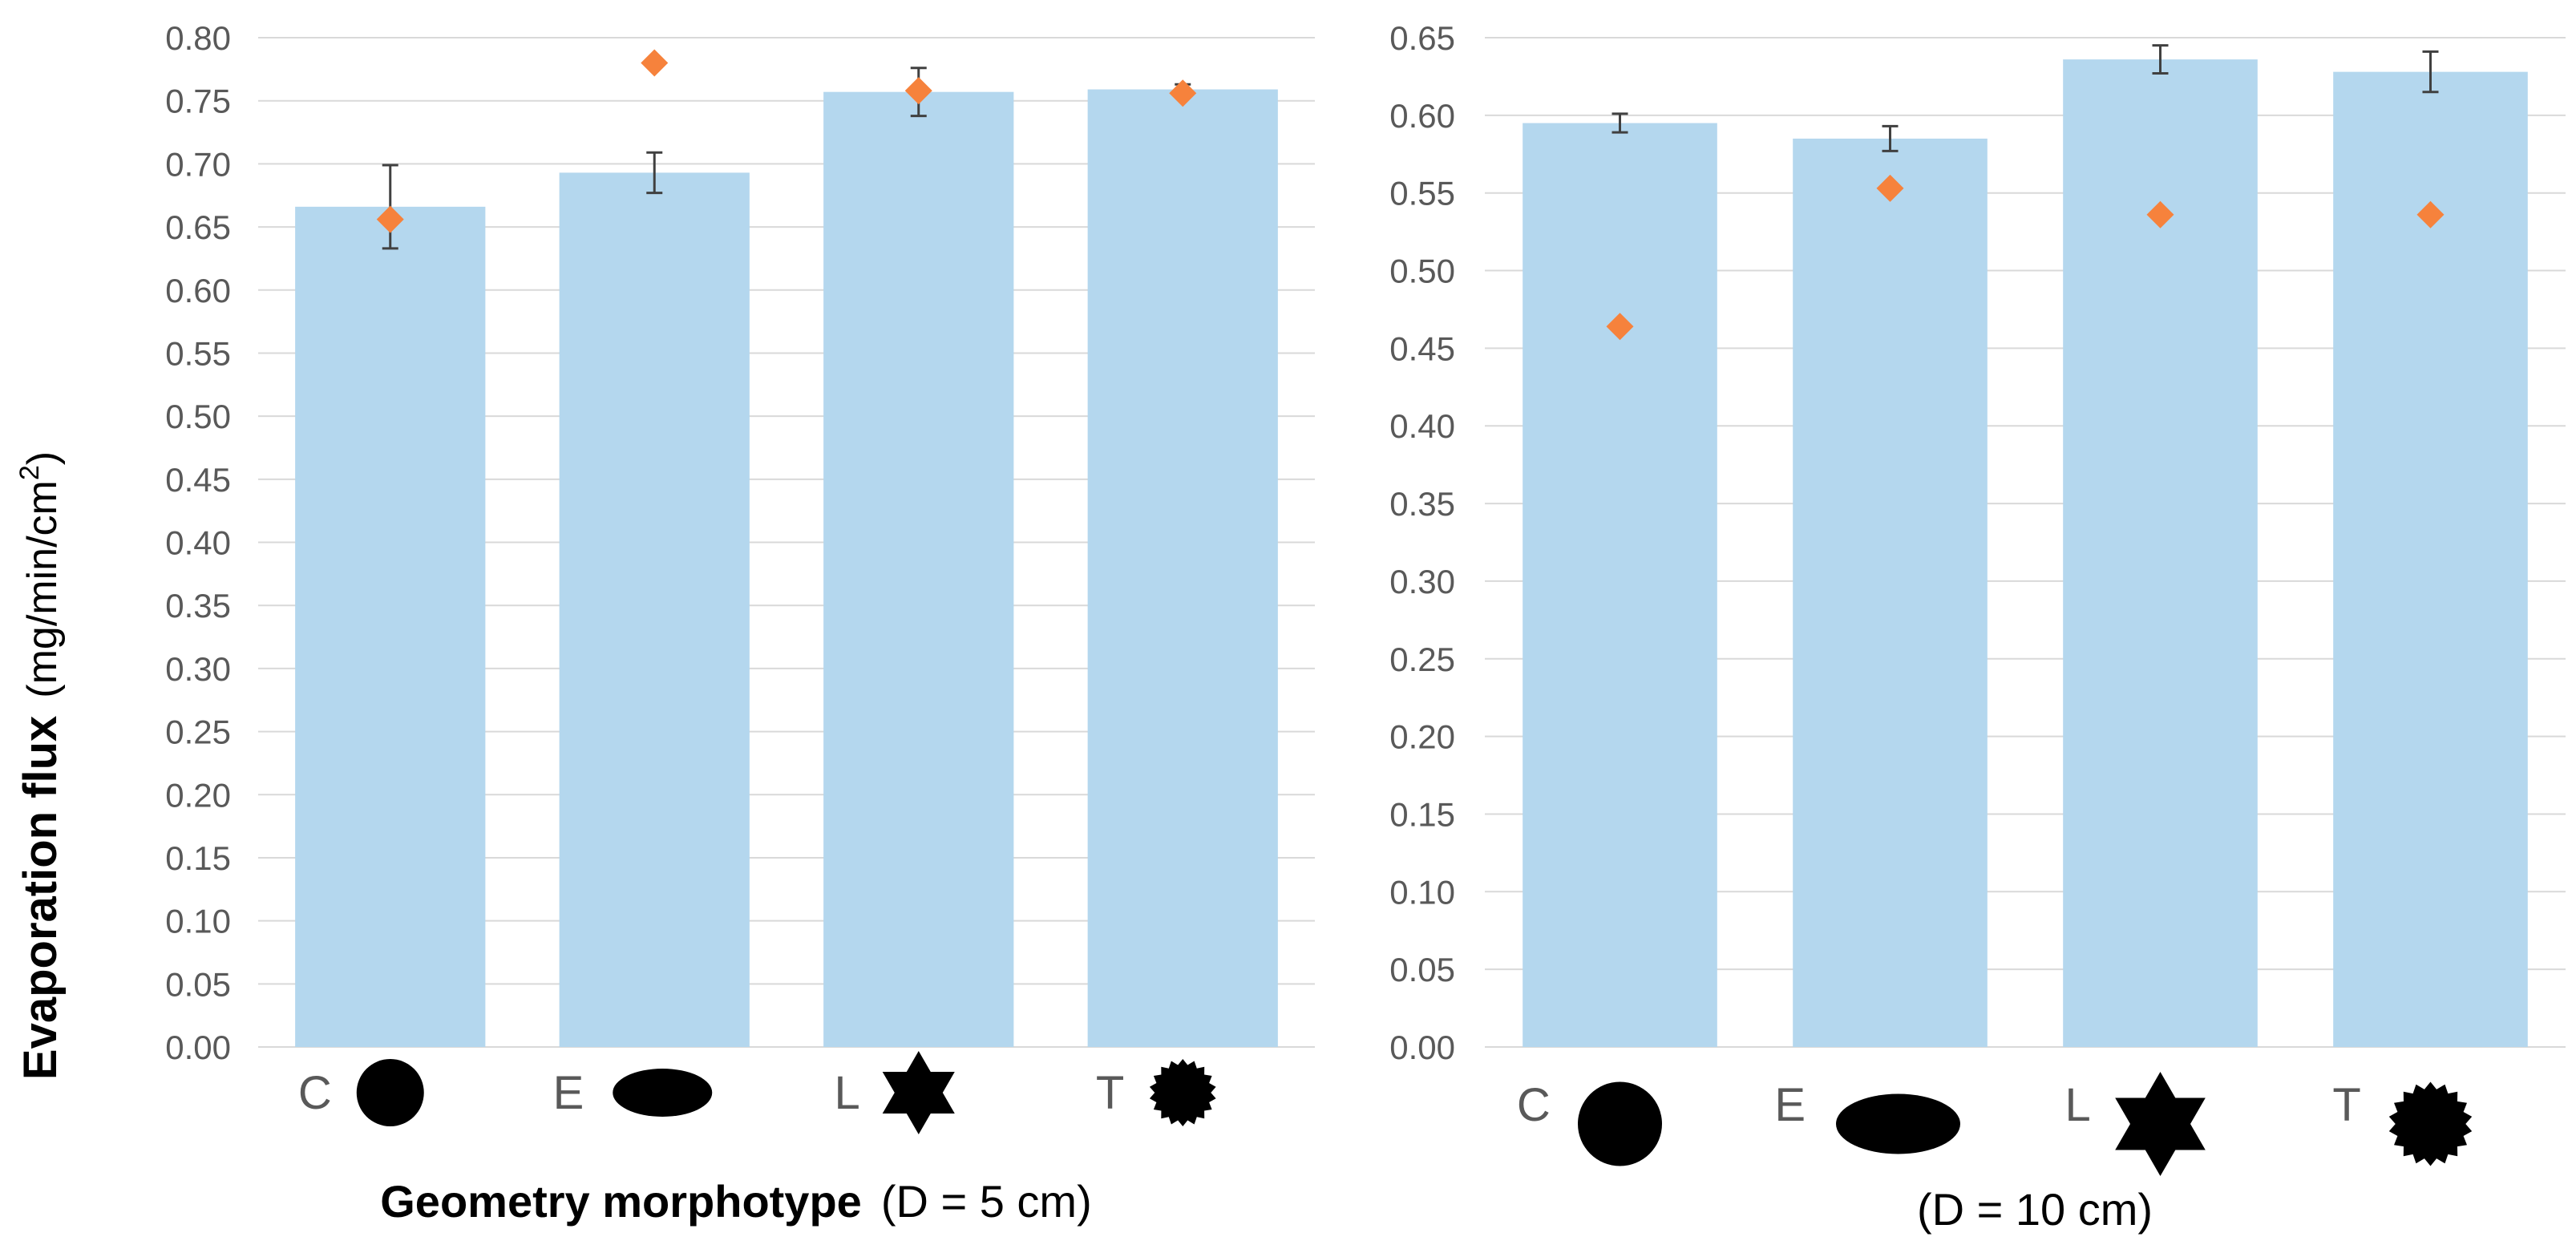  I want to click on markers-d5, so click(786, 141).